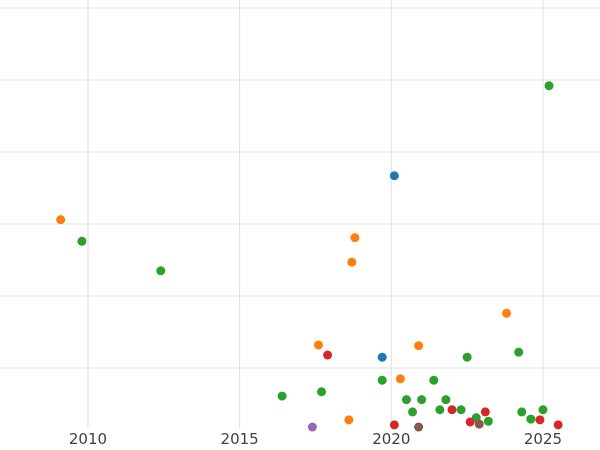 The image size is (600, 450). Describe the element at coordinates (391, 439) in the screenshot. I see `x-tick-label: 2020` at that location.